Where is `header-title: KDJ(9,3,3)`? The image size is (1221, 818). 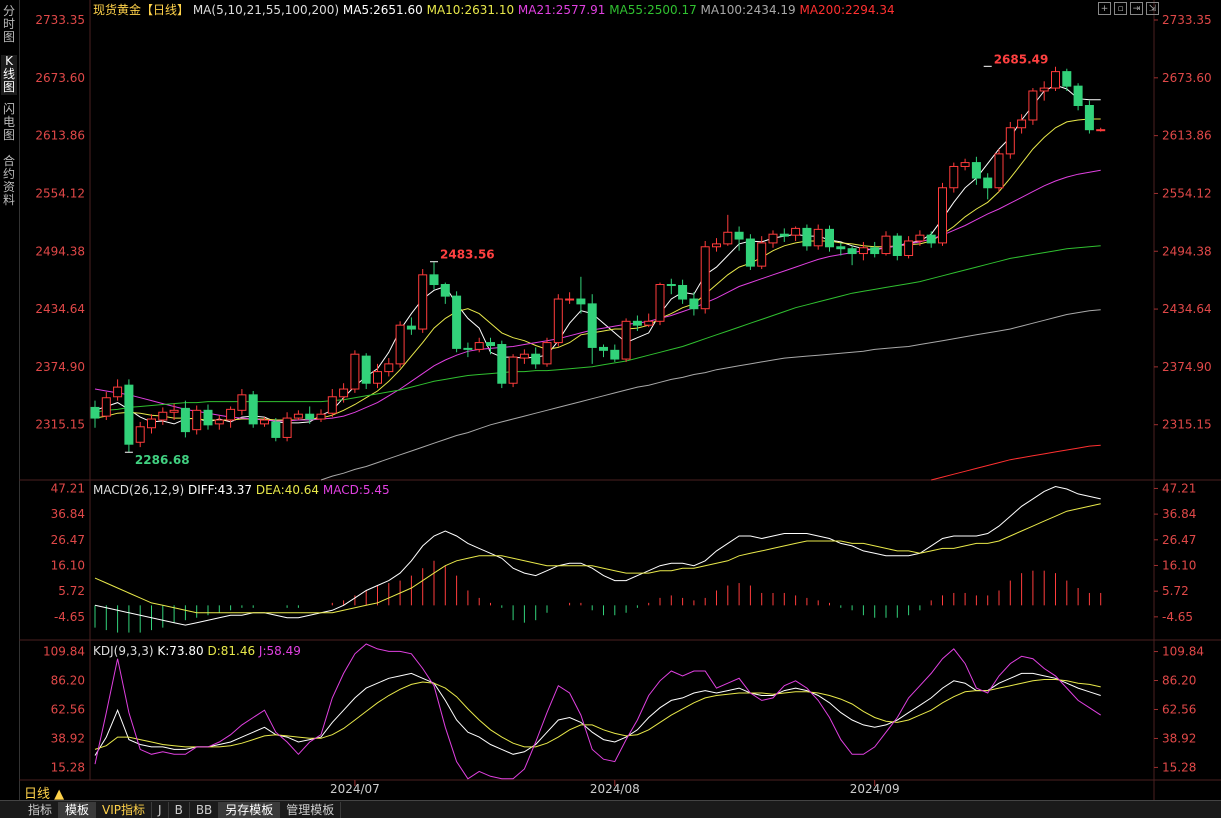 header-title: KDJ(9,3,3) is located at coordinates (125, 651).